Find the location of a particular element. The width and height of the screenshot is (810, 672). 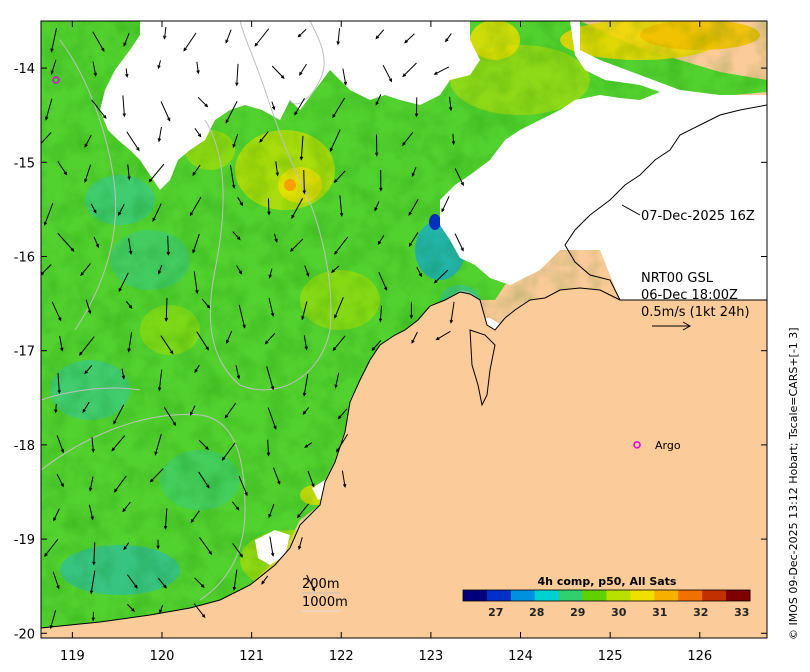

y-tick-label: -17 is located at coordinates (24, 352).